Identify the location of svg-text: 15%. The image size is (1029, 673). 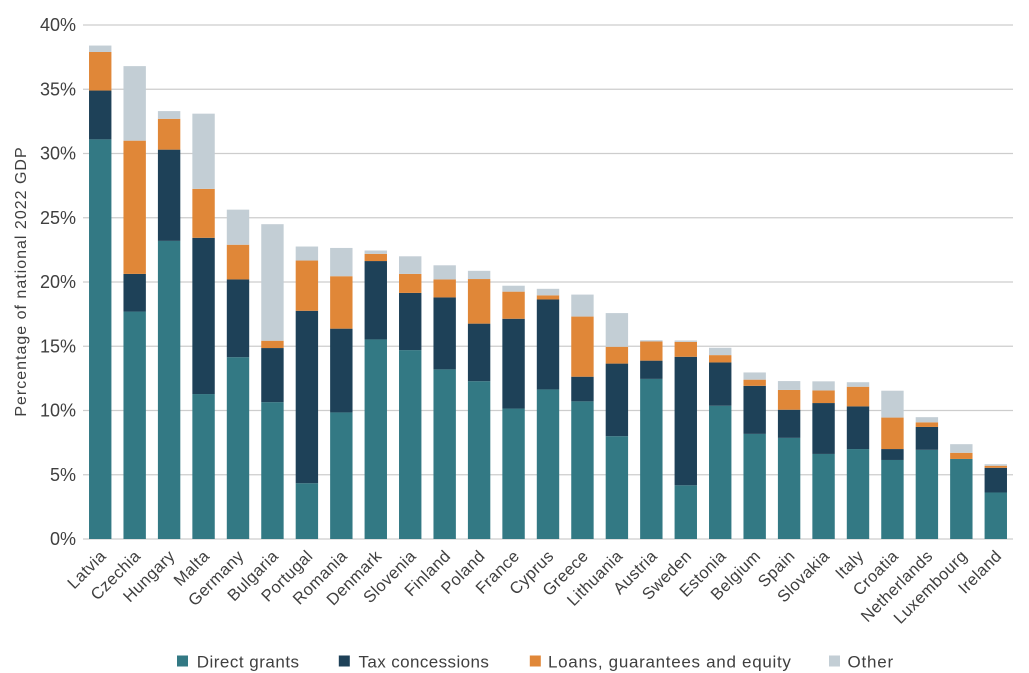
(58, 346).